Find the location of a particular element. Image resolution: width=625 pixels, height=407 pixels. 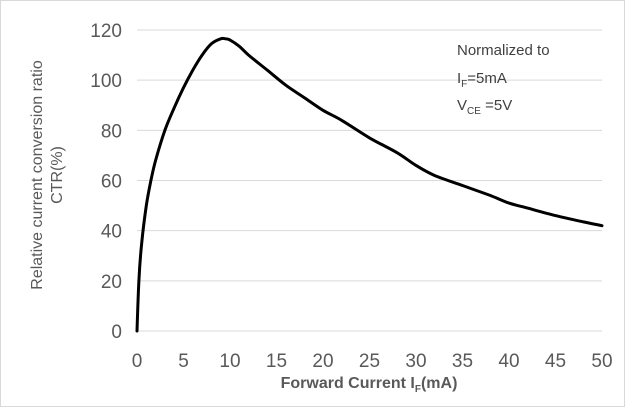

x-tick-label: 10 is located at coordinates (229, 361).